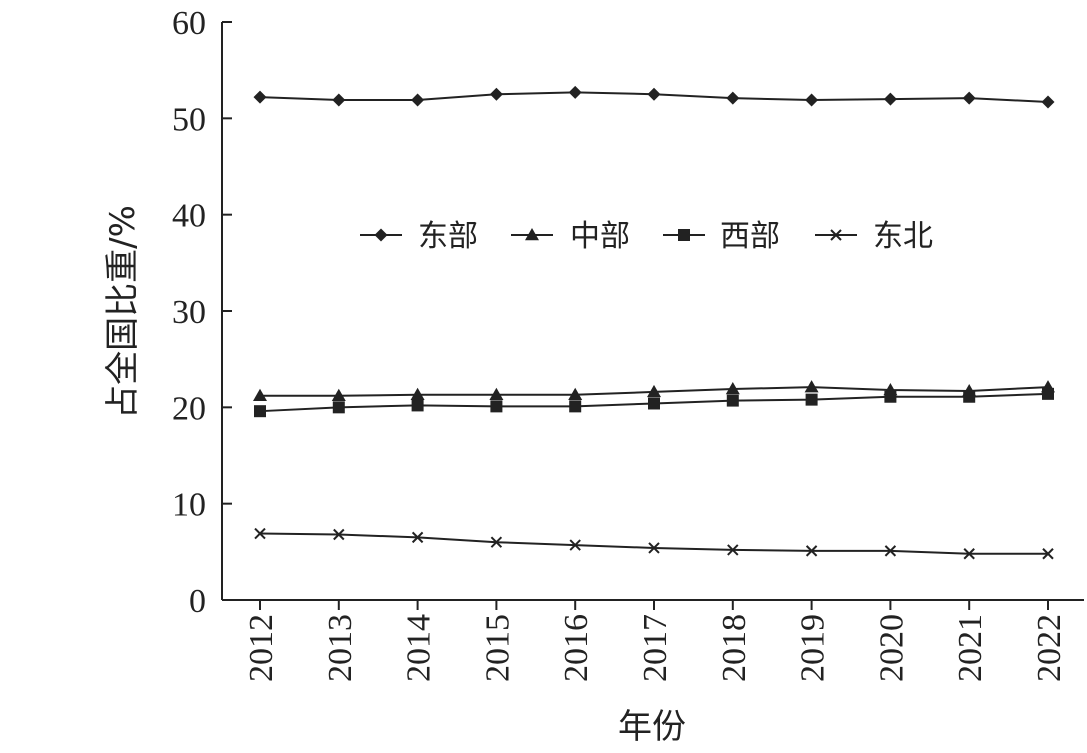 The height and width of the screenshot is (753, 1087). What do you see at coordinates (340, 648) in the screenshot?
I see `x-tick-label: 2013` at bounding box center [340, 648].